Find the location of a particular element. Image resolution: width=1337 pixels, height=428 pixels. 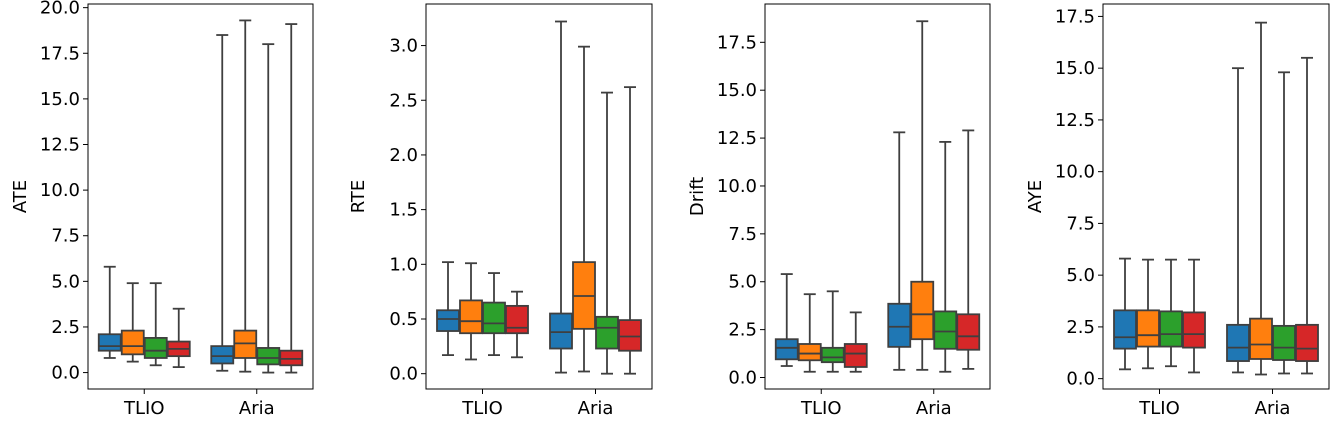

y-axis-label: ATE is located at coordinates (20, 196).